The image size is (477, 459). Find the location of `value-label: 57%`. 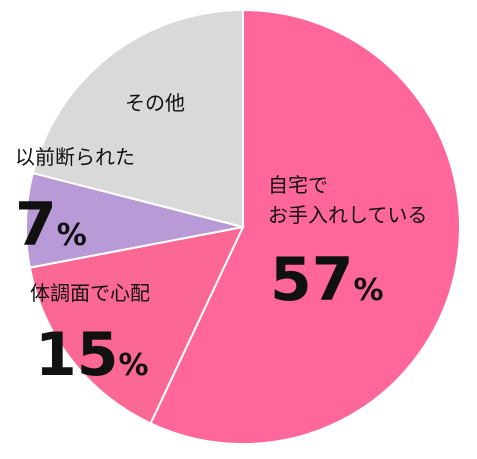

value-label: 57% is located at coordinates (327, 280).